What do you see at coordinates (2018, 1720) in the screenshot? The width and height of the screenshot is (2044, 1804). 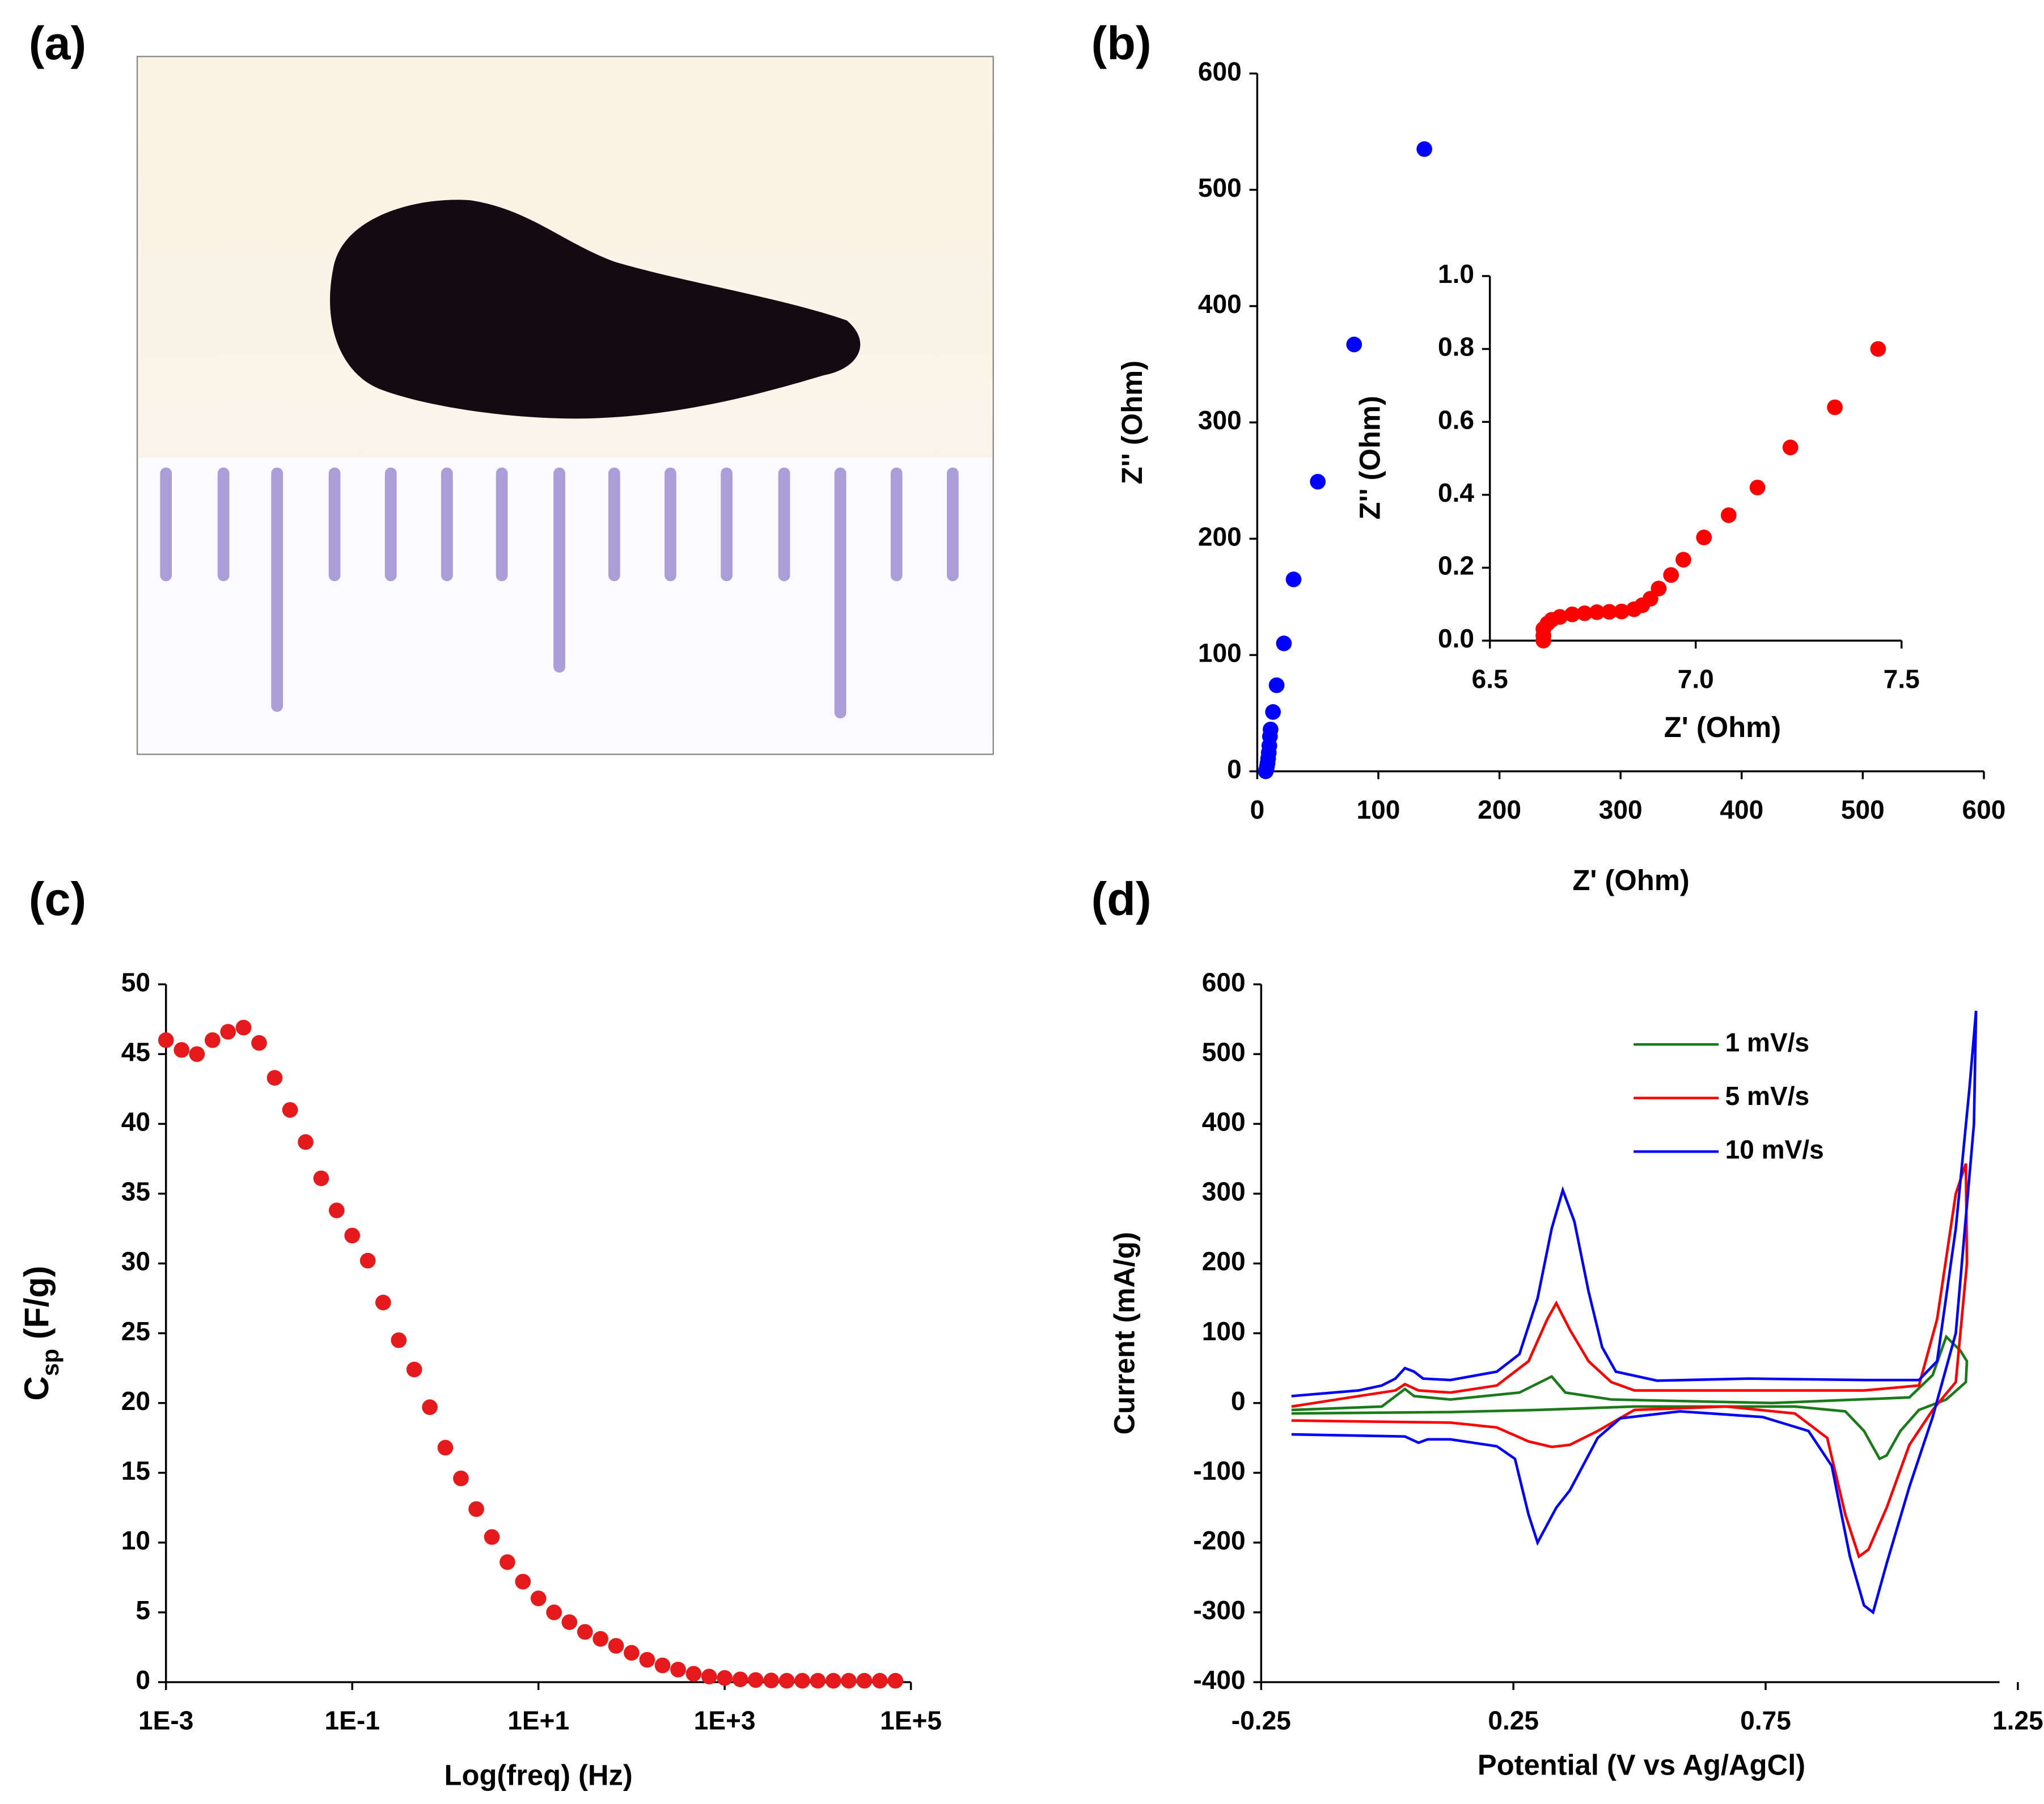 I see `x-tick-label: 1.25` at bounding box center [2018, 1720].